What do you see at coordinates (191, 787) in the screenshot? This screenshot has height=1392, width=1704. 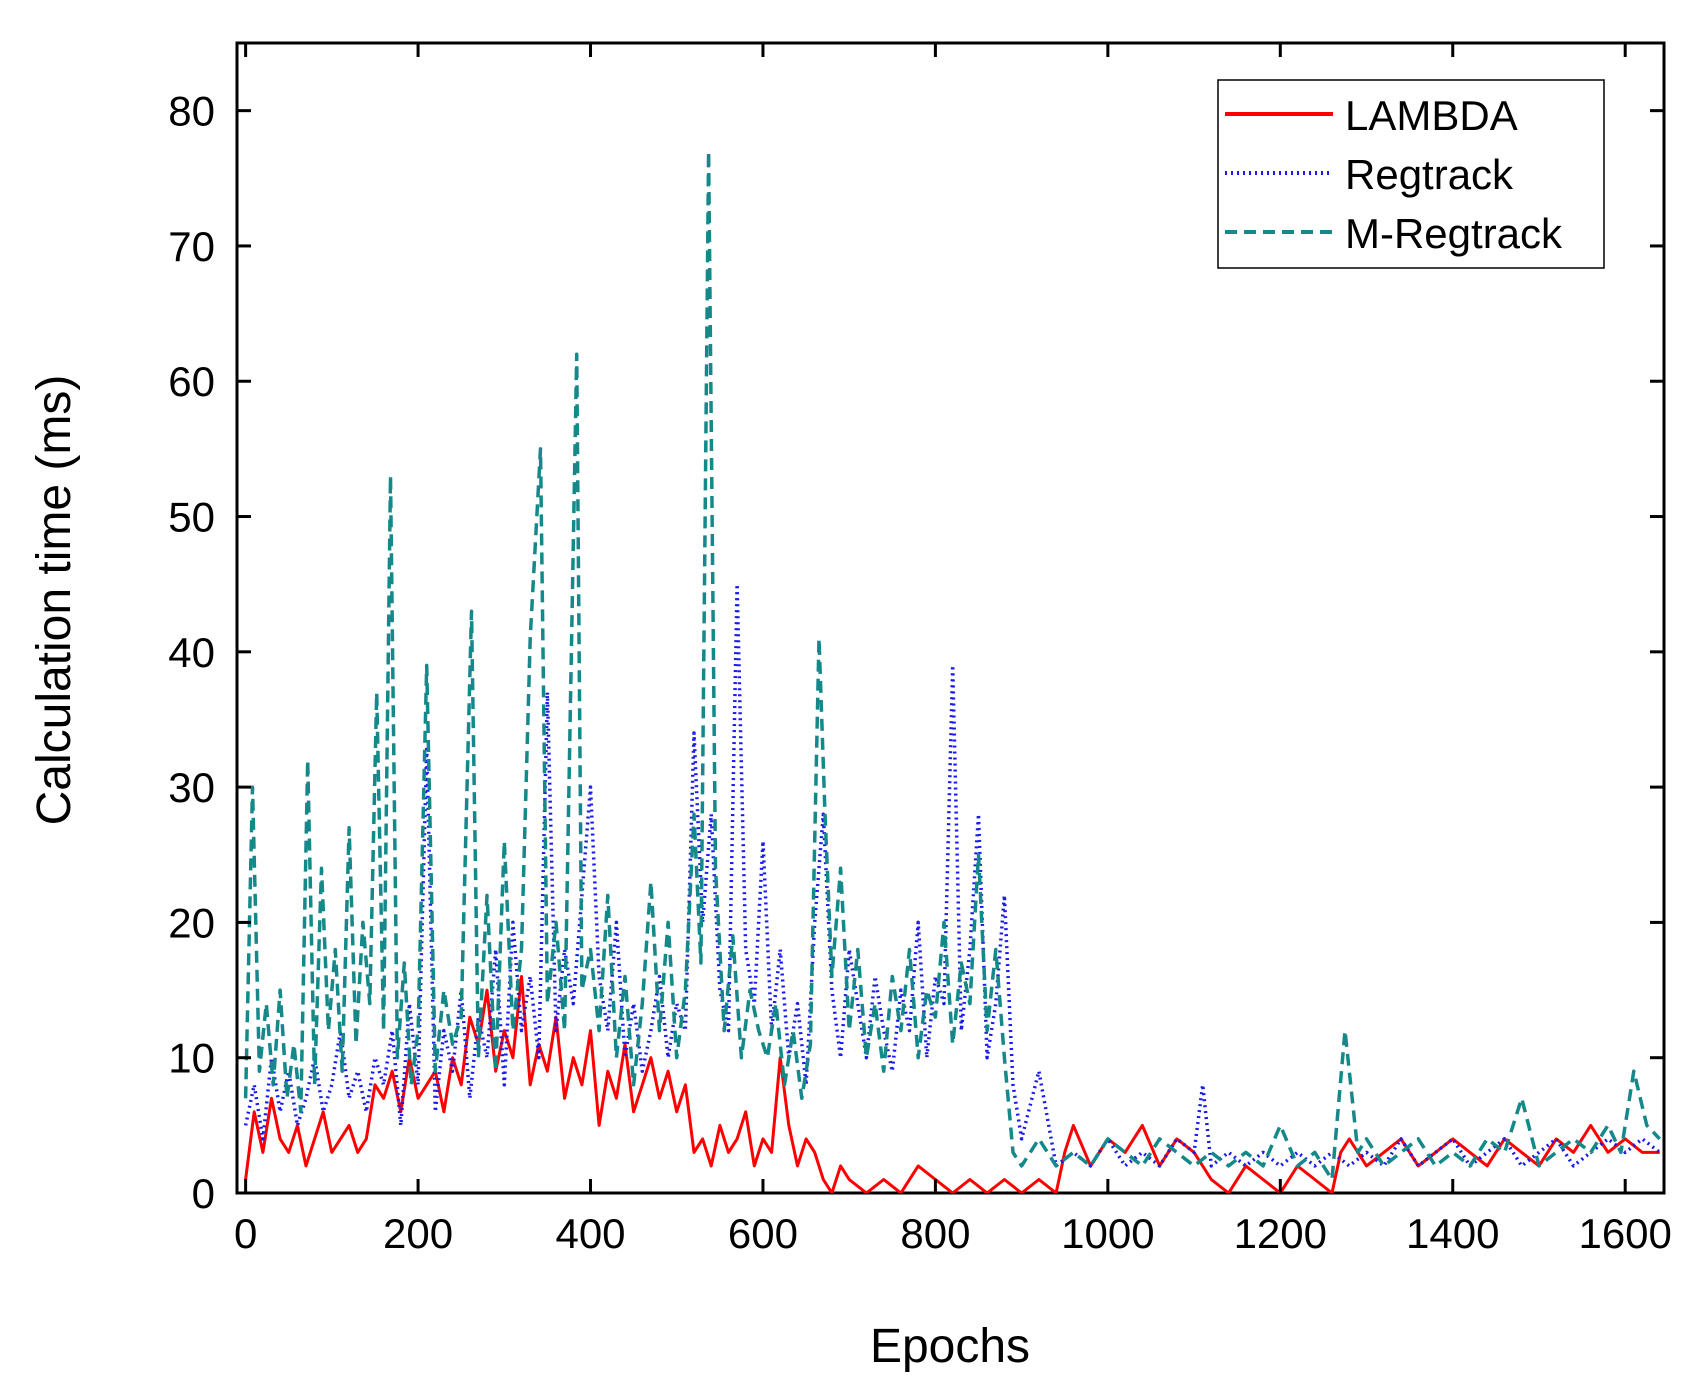 I see `y-tick-label: 30` at bounding box center [191, 787].